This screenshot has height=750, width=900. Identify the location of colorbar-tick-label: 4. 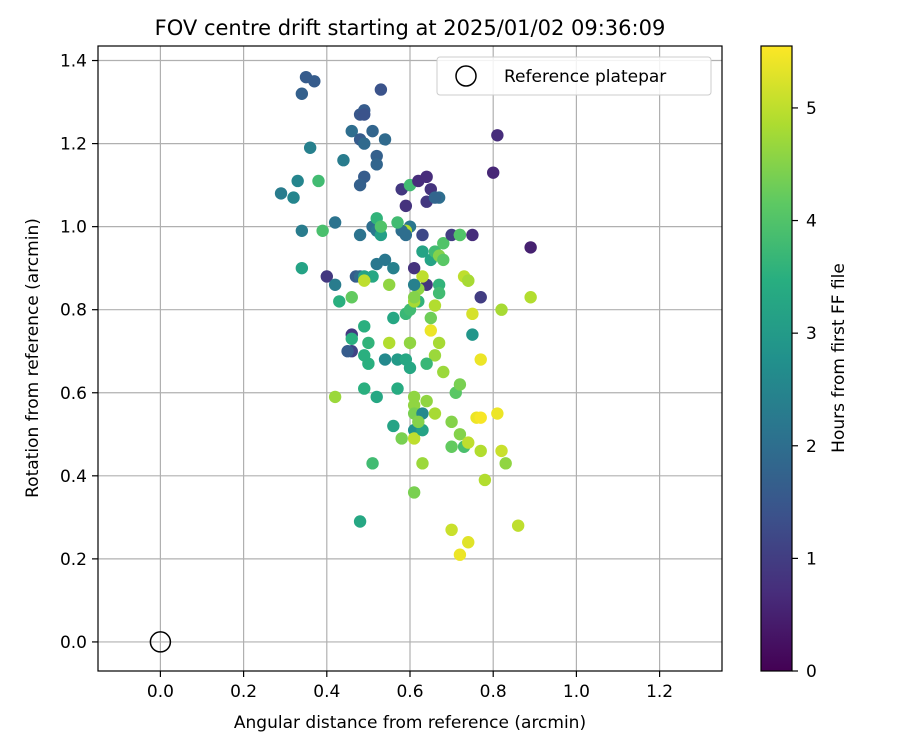
(811, 222).